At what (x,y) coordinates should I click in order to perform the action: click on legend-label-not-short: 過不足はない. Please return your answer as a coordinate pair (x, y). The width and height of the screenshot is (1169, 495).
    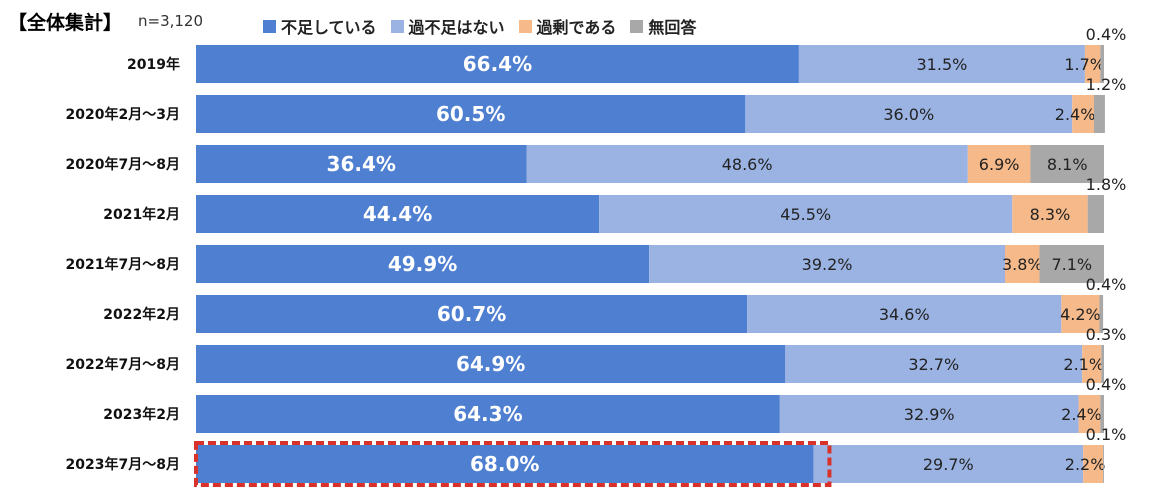
    Looking at the image, I should click on (456, 27).